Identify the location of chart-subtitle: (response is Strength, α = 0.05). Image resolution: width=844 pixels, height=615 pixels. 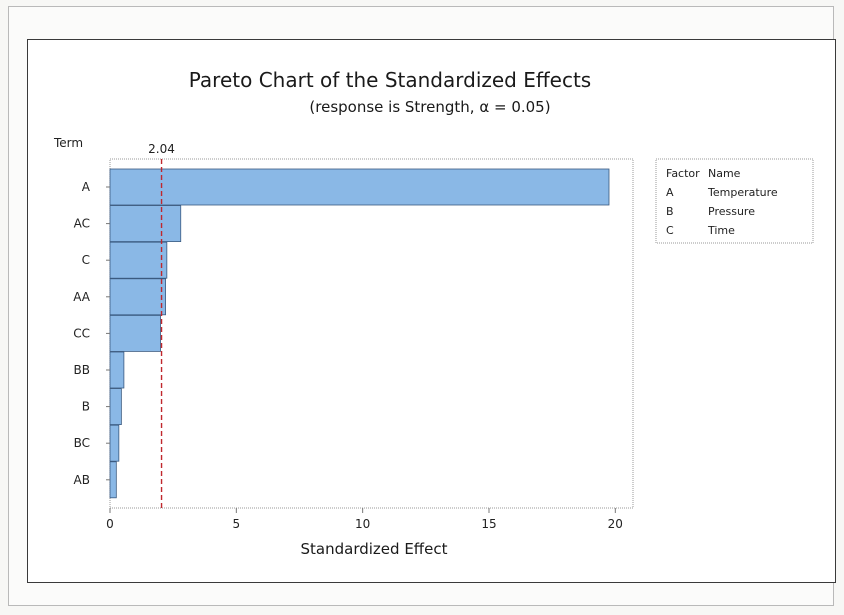
(429, 107).